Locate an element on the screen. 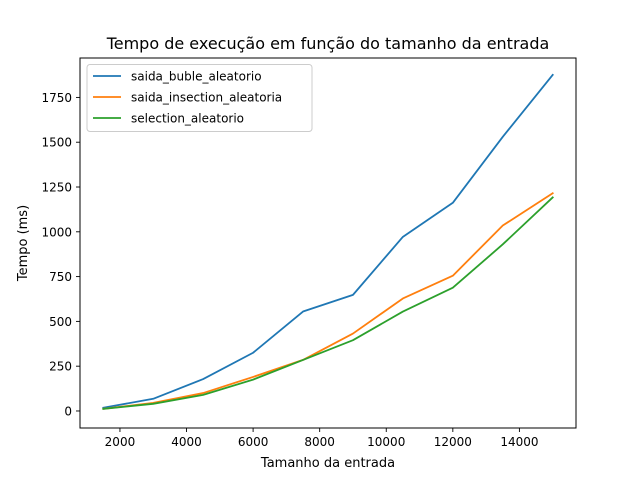 The image size is (640, 480). y-tick-label: 0 is located at coordinates (68, 411).